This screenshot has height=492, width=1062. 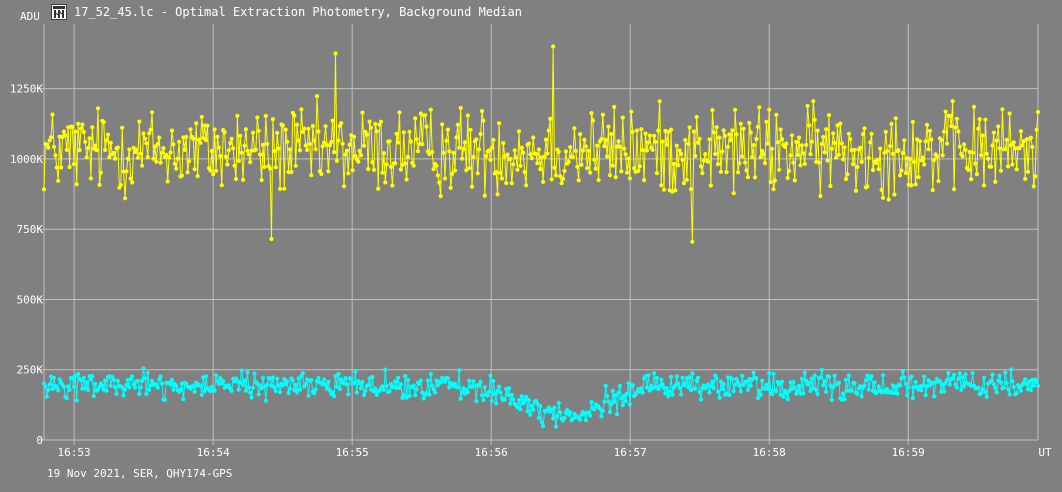 I want to click on y-tick-label: 750K, so click(x=30, y=229).